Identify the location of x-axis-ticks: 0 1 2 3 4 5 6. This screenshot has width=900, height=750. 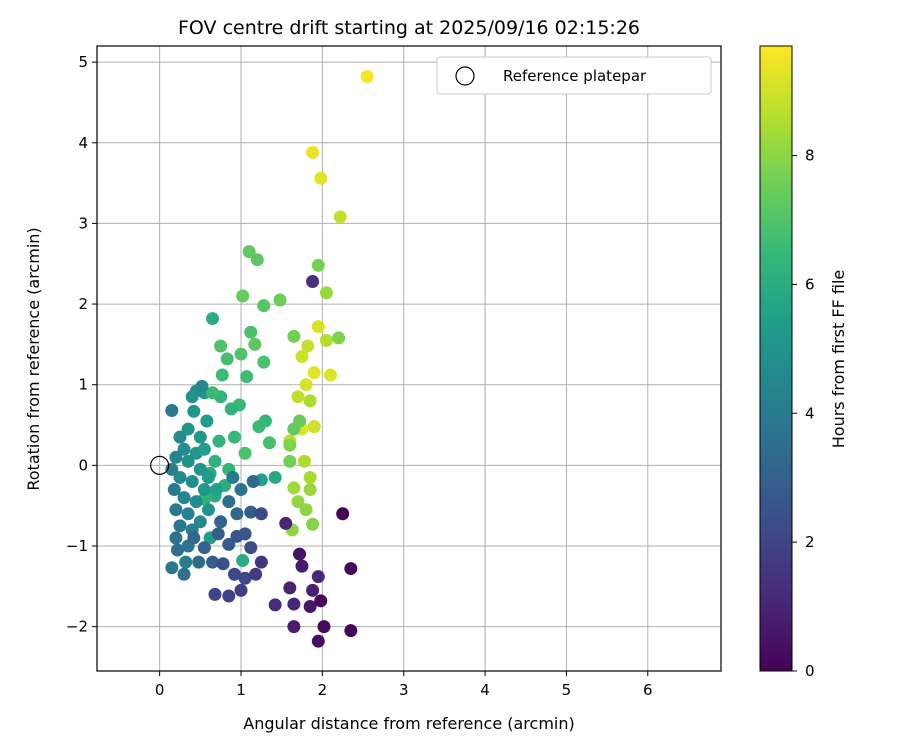
(404, 685).